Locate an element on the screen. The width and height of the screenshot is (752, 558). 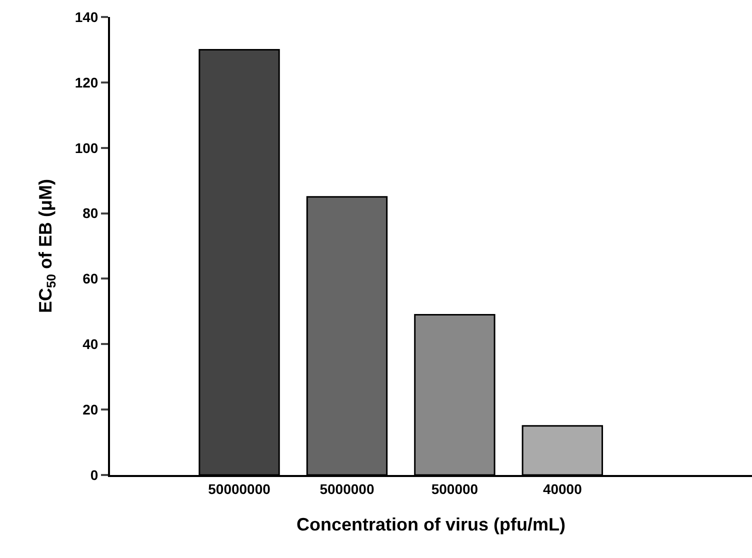
y-tick-label: 80 is located at coordinates (90, 213).